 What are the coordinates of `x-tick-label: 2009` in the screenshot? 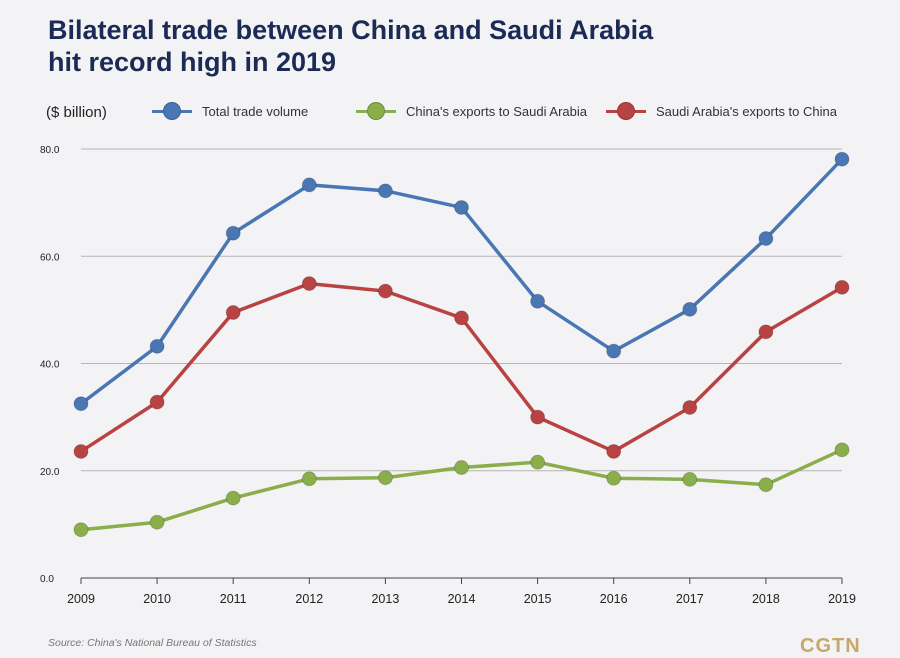 It's located at (81, 599).